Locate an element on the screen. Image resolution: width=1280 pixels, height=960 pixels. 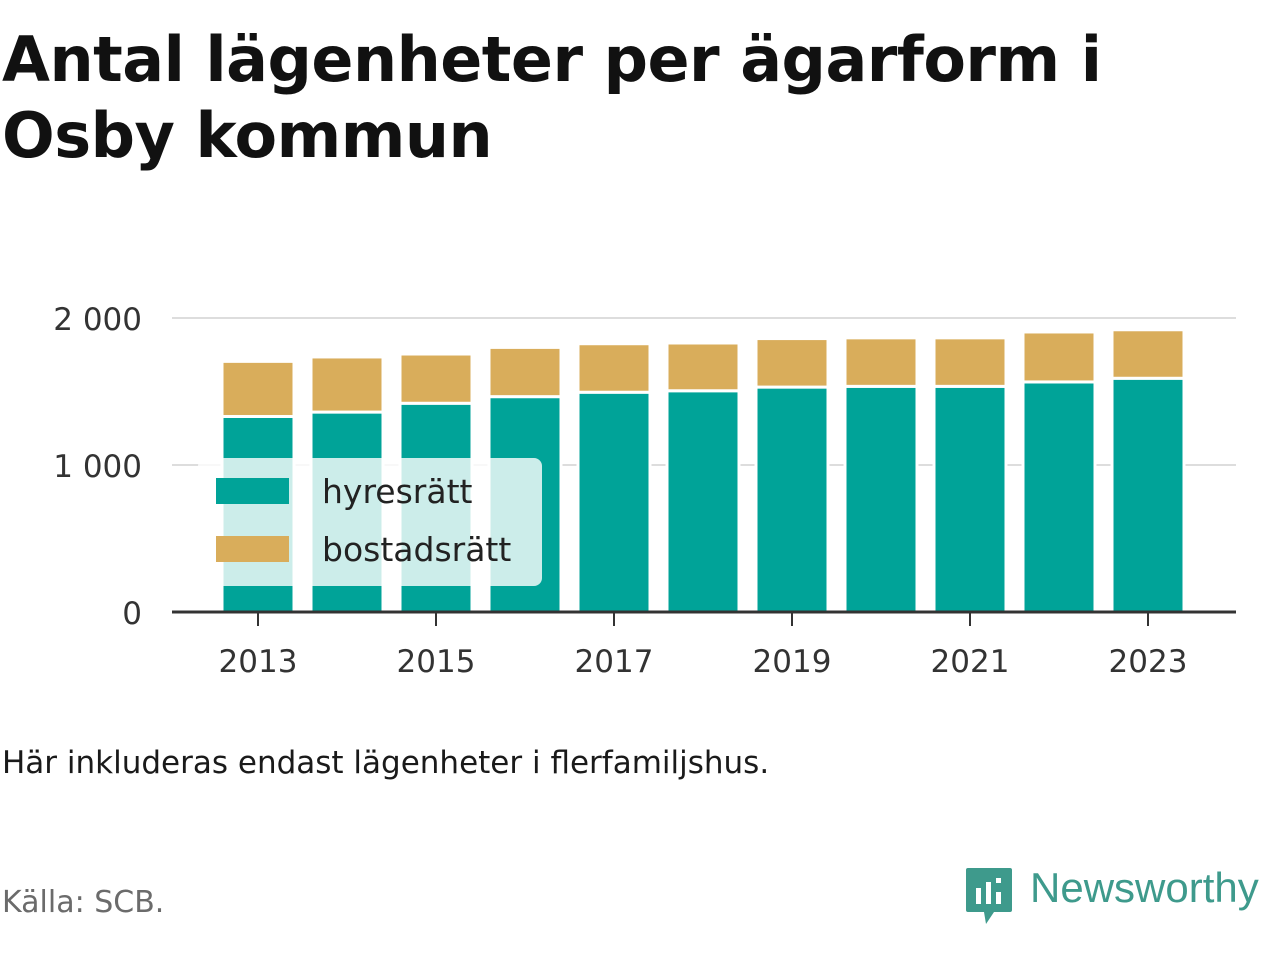
y-tick-label: 2 000 is located at coordinates (97, 320).